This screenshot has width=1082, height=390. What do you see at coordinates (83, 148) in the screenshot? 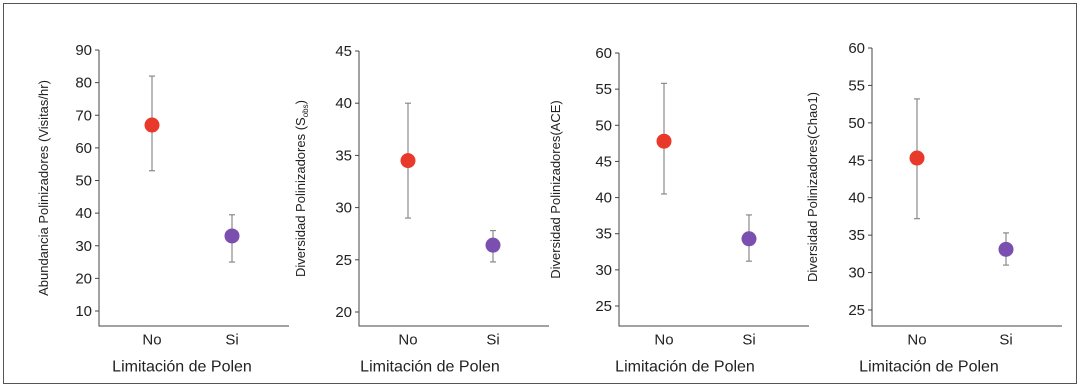
I see `chart1-y-tick-label: 60` at bounding box center [83, 148].